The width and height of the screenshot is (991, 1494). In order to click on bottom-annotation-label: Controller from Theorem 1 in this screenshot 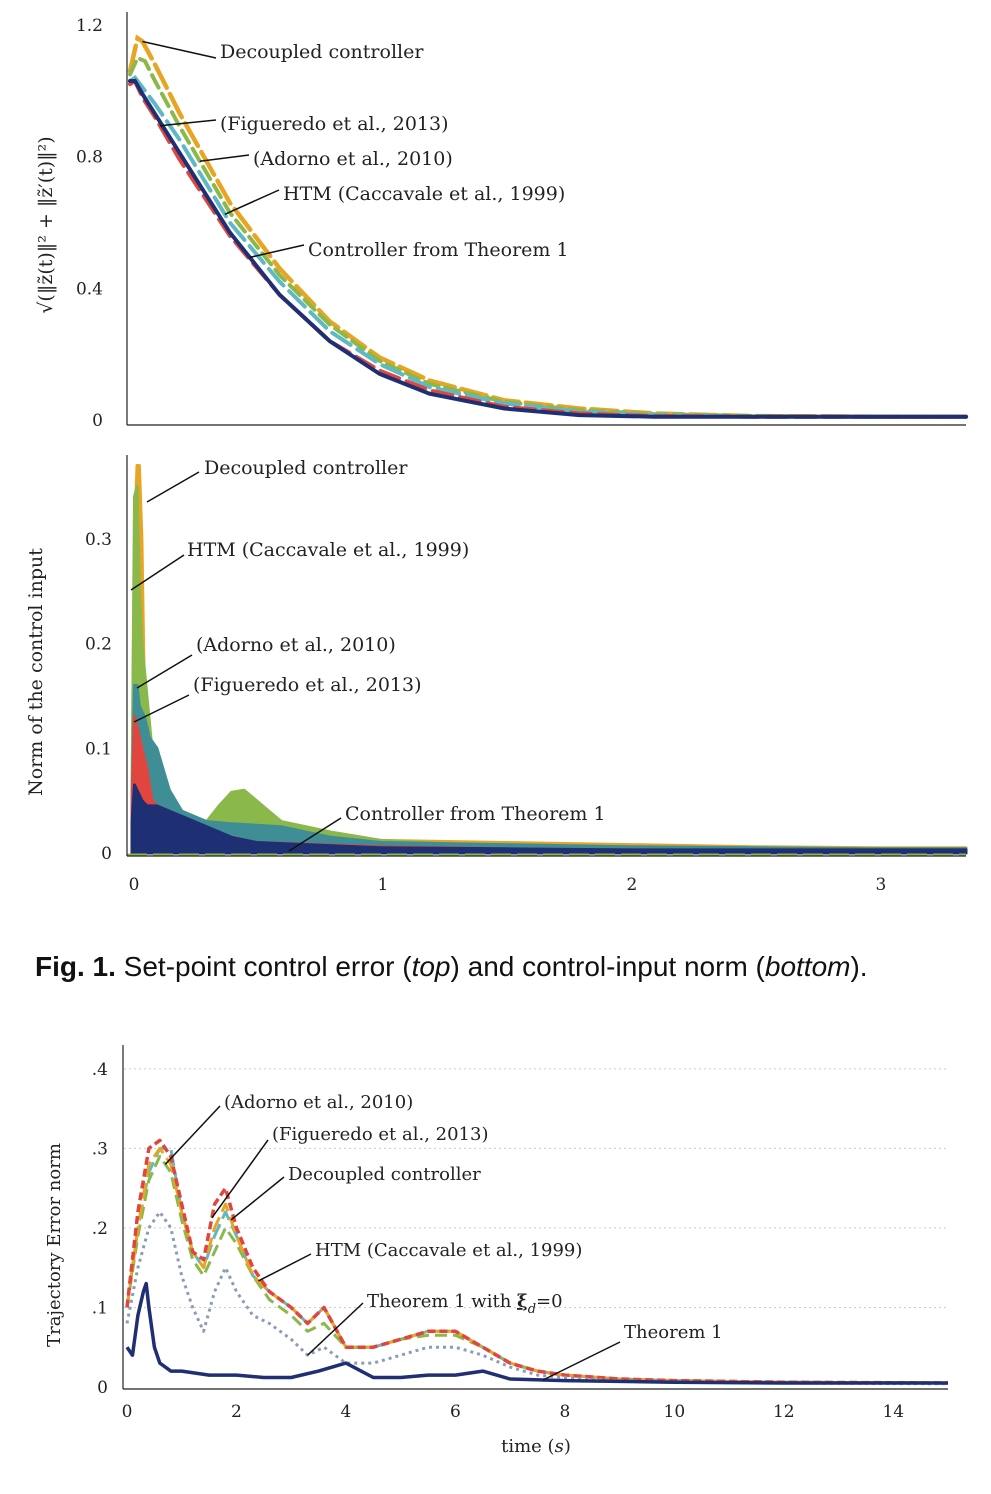, I will do `click(475, 814)`.